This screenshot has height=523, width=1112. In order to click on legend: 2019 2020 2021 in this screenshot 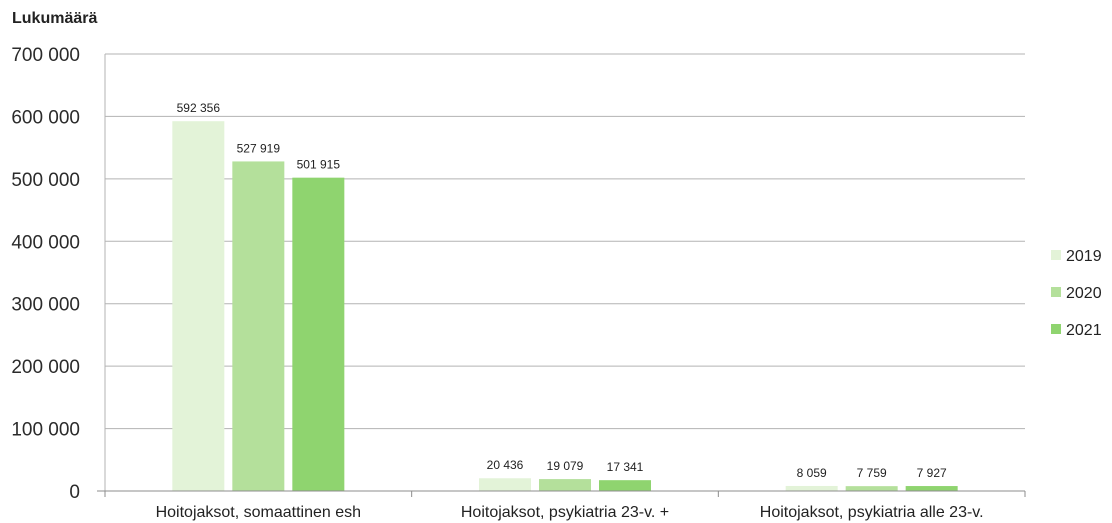, I will do `click(1076, 293)`.